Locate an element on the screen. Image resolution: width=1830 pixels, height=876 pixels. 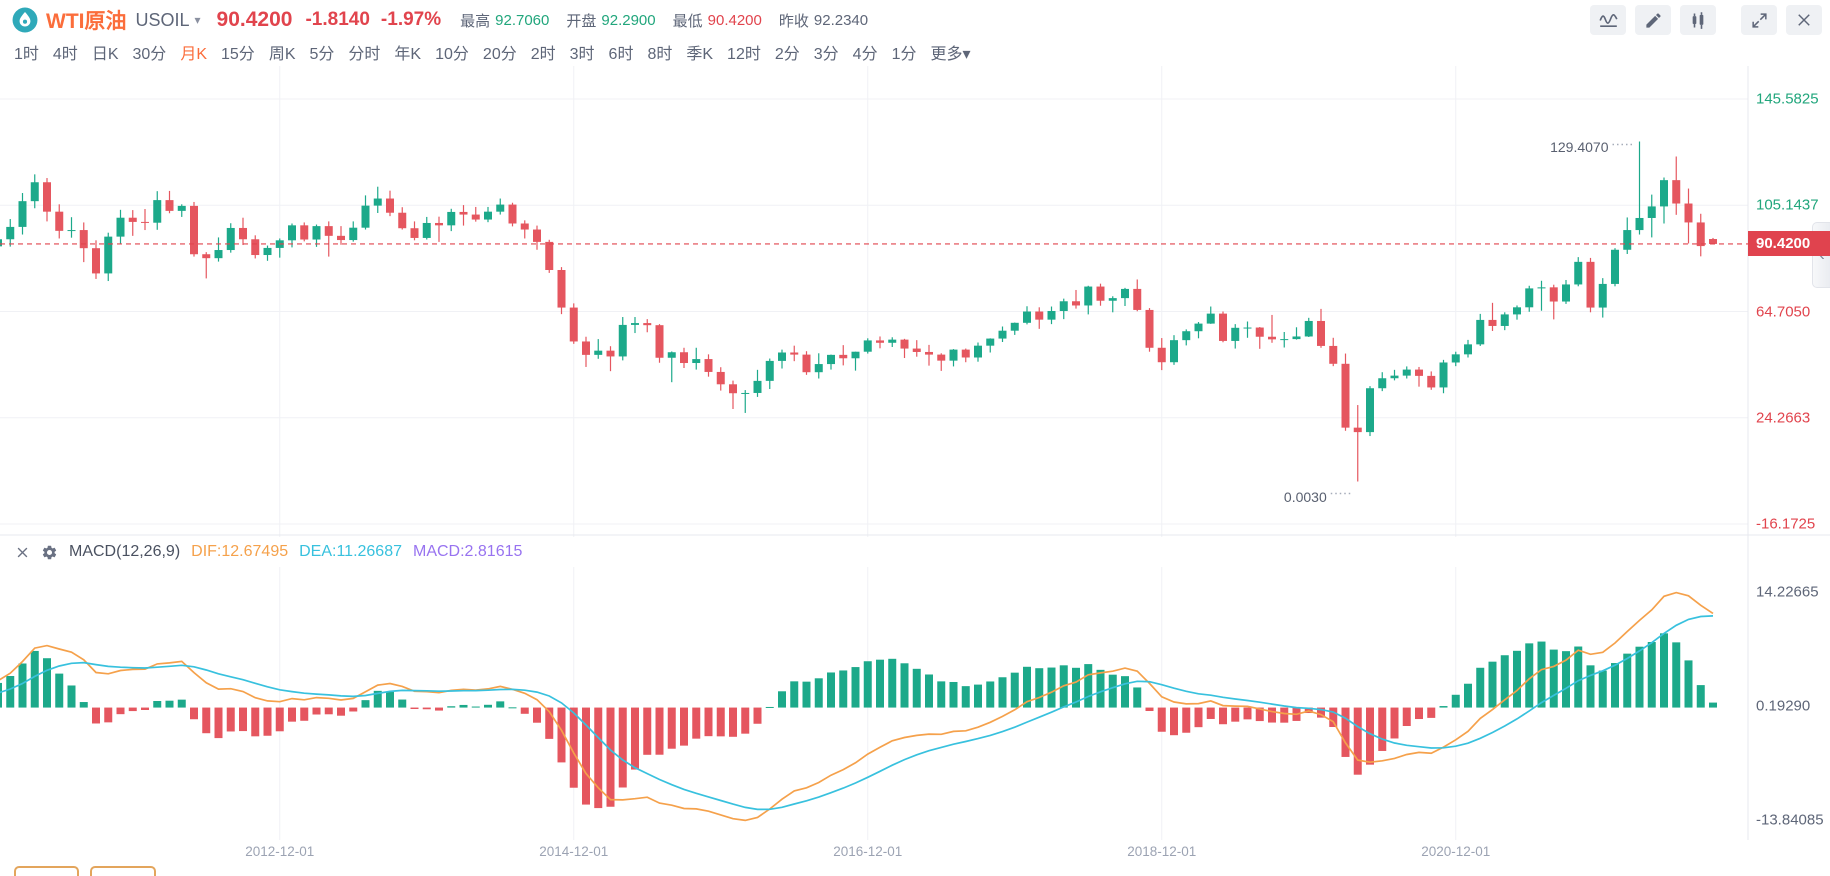
timeframe-tab-2分: 2分 is located at coordinates (787, 54).